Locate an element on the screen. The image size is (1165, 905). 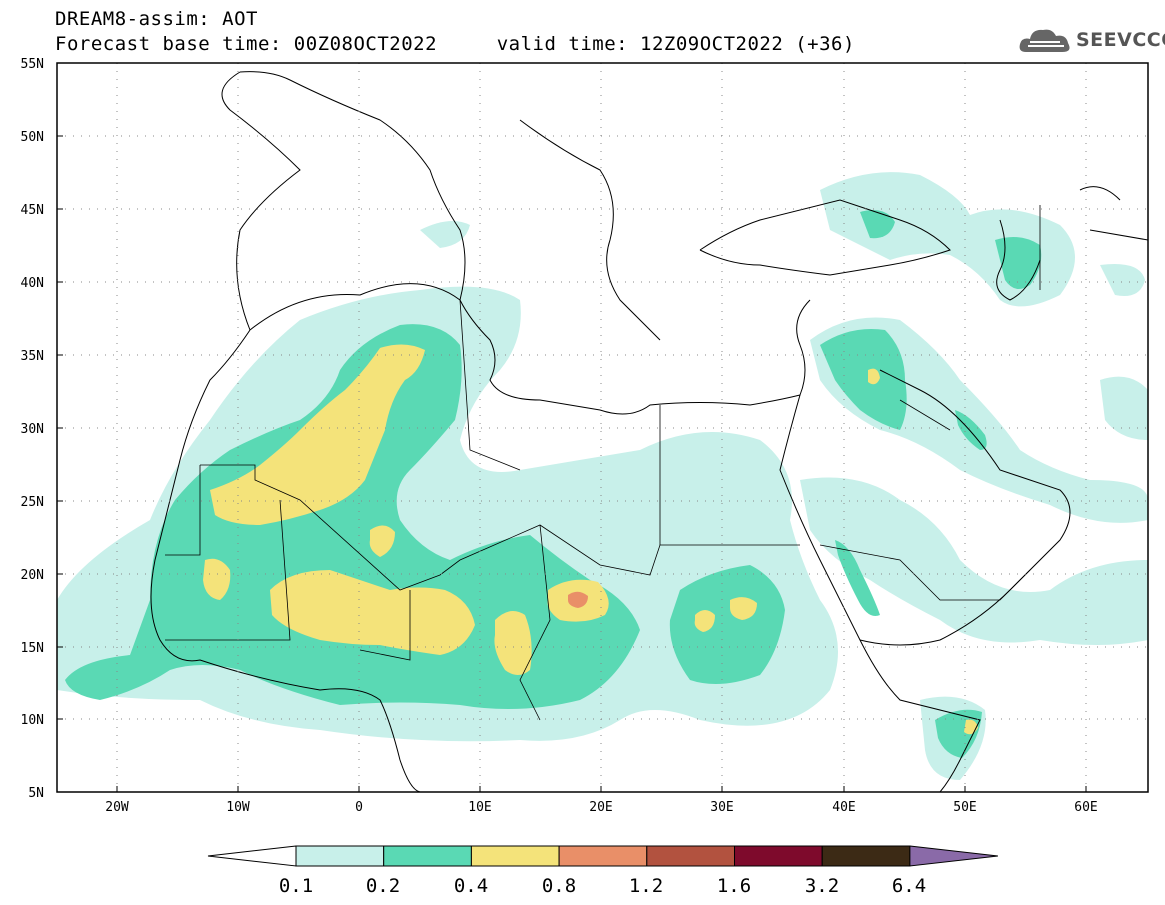
lon-labels: 20W 10W 0 10E 20E 30E 40E 50E 60E is located at coordinates (601, 807).